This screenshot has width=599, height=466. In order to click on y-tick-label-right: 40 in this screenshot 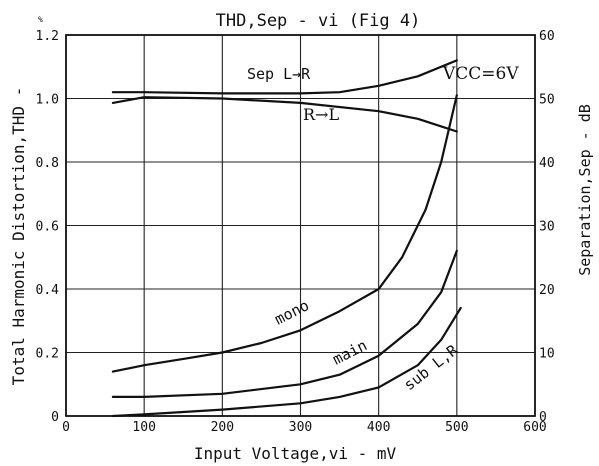, I will do `click(547, 163)`.